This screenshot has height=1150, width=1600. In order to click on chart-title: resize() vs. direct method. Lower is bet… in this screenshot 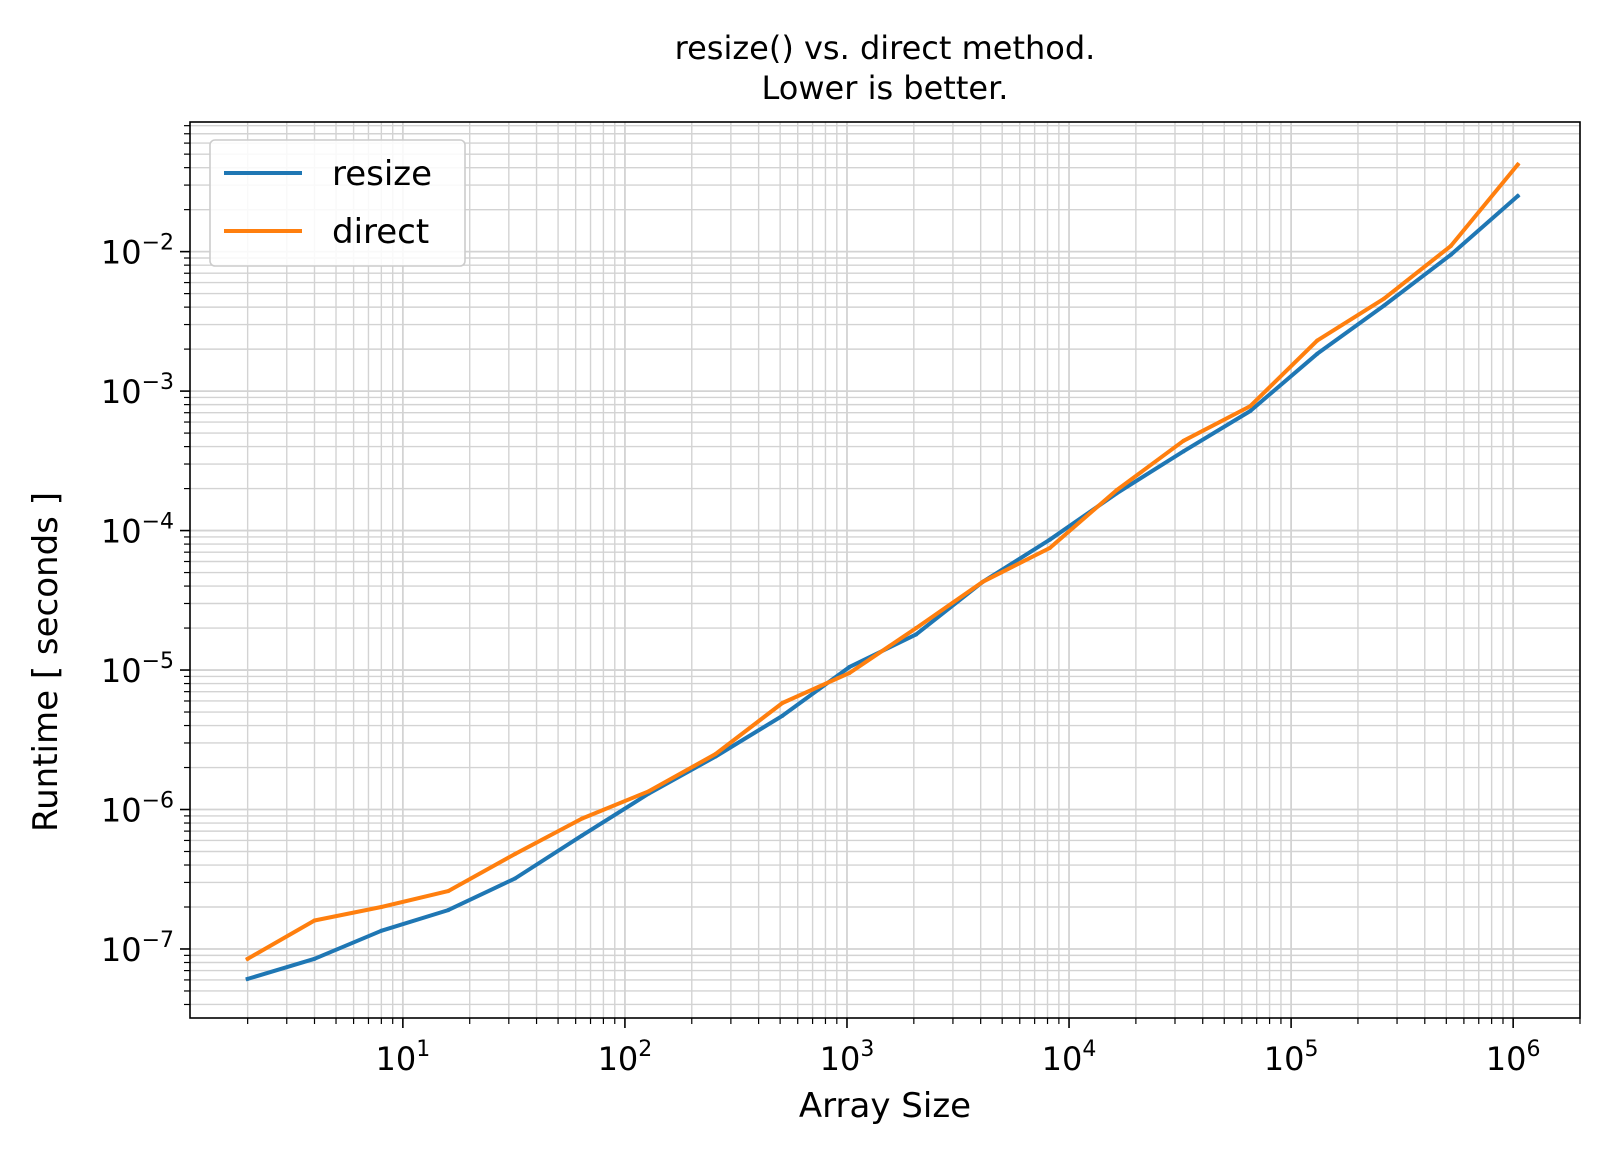, I will do `click(885, 68)`.